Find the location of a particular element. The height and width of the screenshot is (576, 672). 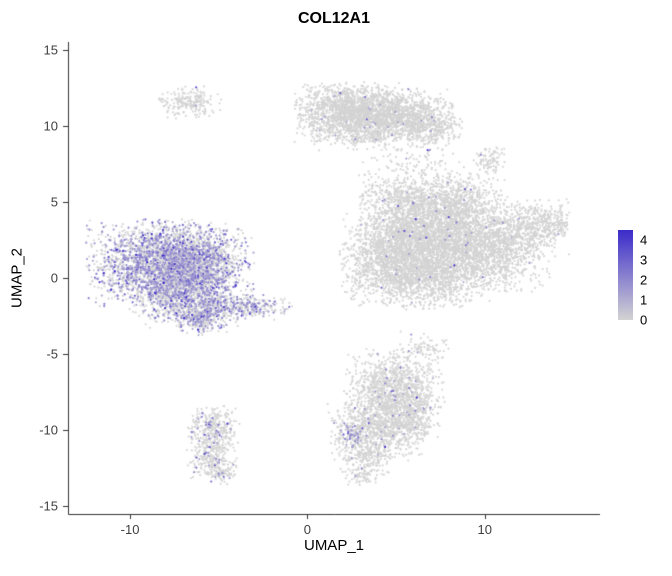

legend-tick-label: 4 is located at coordinates (644, 240).